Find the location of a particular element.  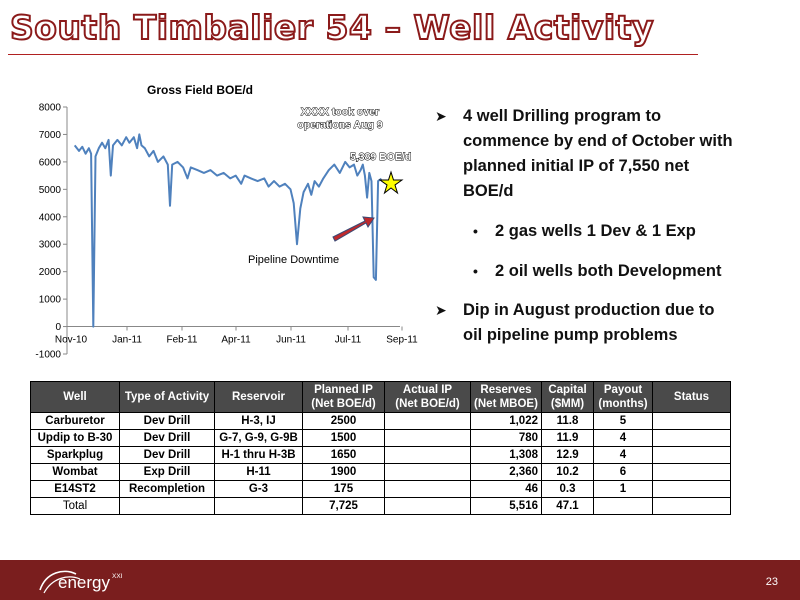

x-tick-label: Apr-11 is located at coordinates (236, 340).